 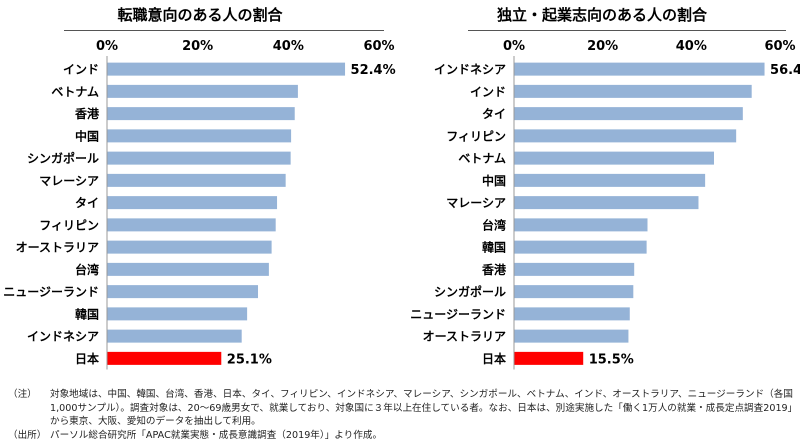 I want to click on data-label: 25.1%, so click(x=249, y=359).